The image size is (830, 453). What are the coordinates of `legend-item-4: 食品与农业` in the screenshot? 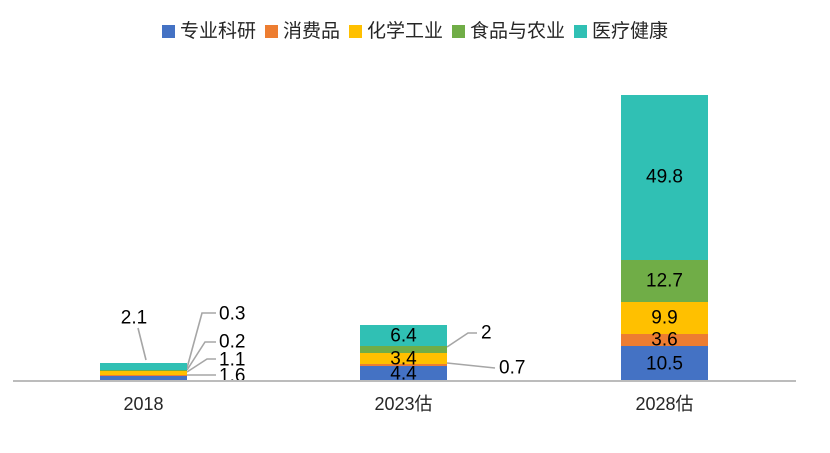 It's located at (508, 31).